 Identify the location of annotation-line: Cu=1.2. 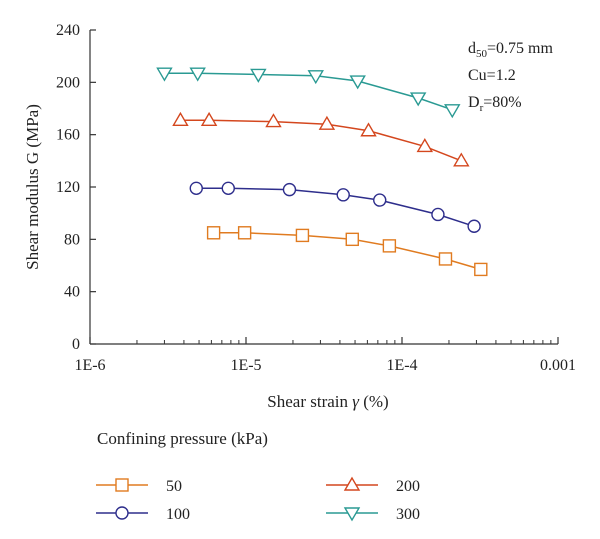
(492, 75).